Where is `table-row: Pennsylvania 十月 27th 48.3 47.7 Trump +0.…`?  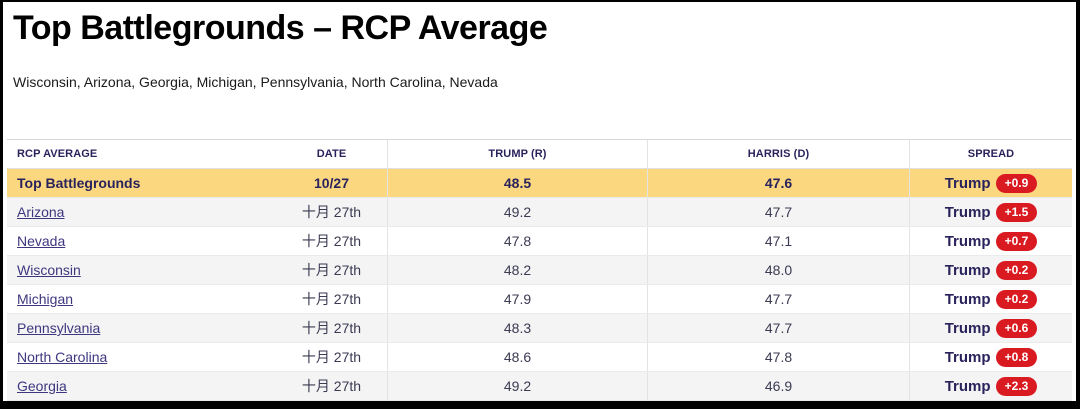
table-row: Pennsylvania 十月 27th 48.3 47.7 Trump +0.… is located at coordinates (539, 328).